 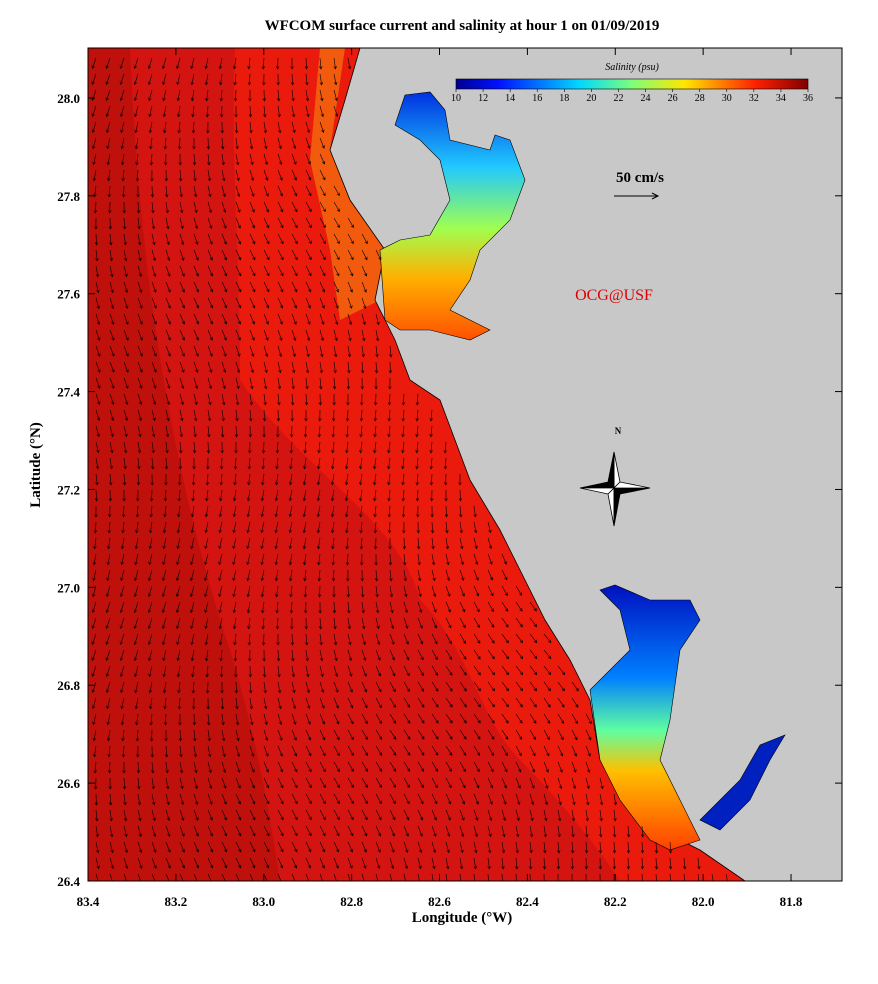 I want to click on colorbar-tick-label: 18, so click(x=564, y=98).